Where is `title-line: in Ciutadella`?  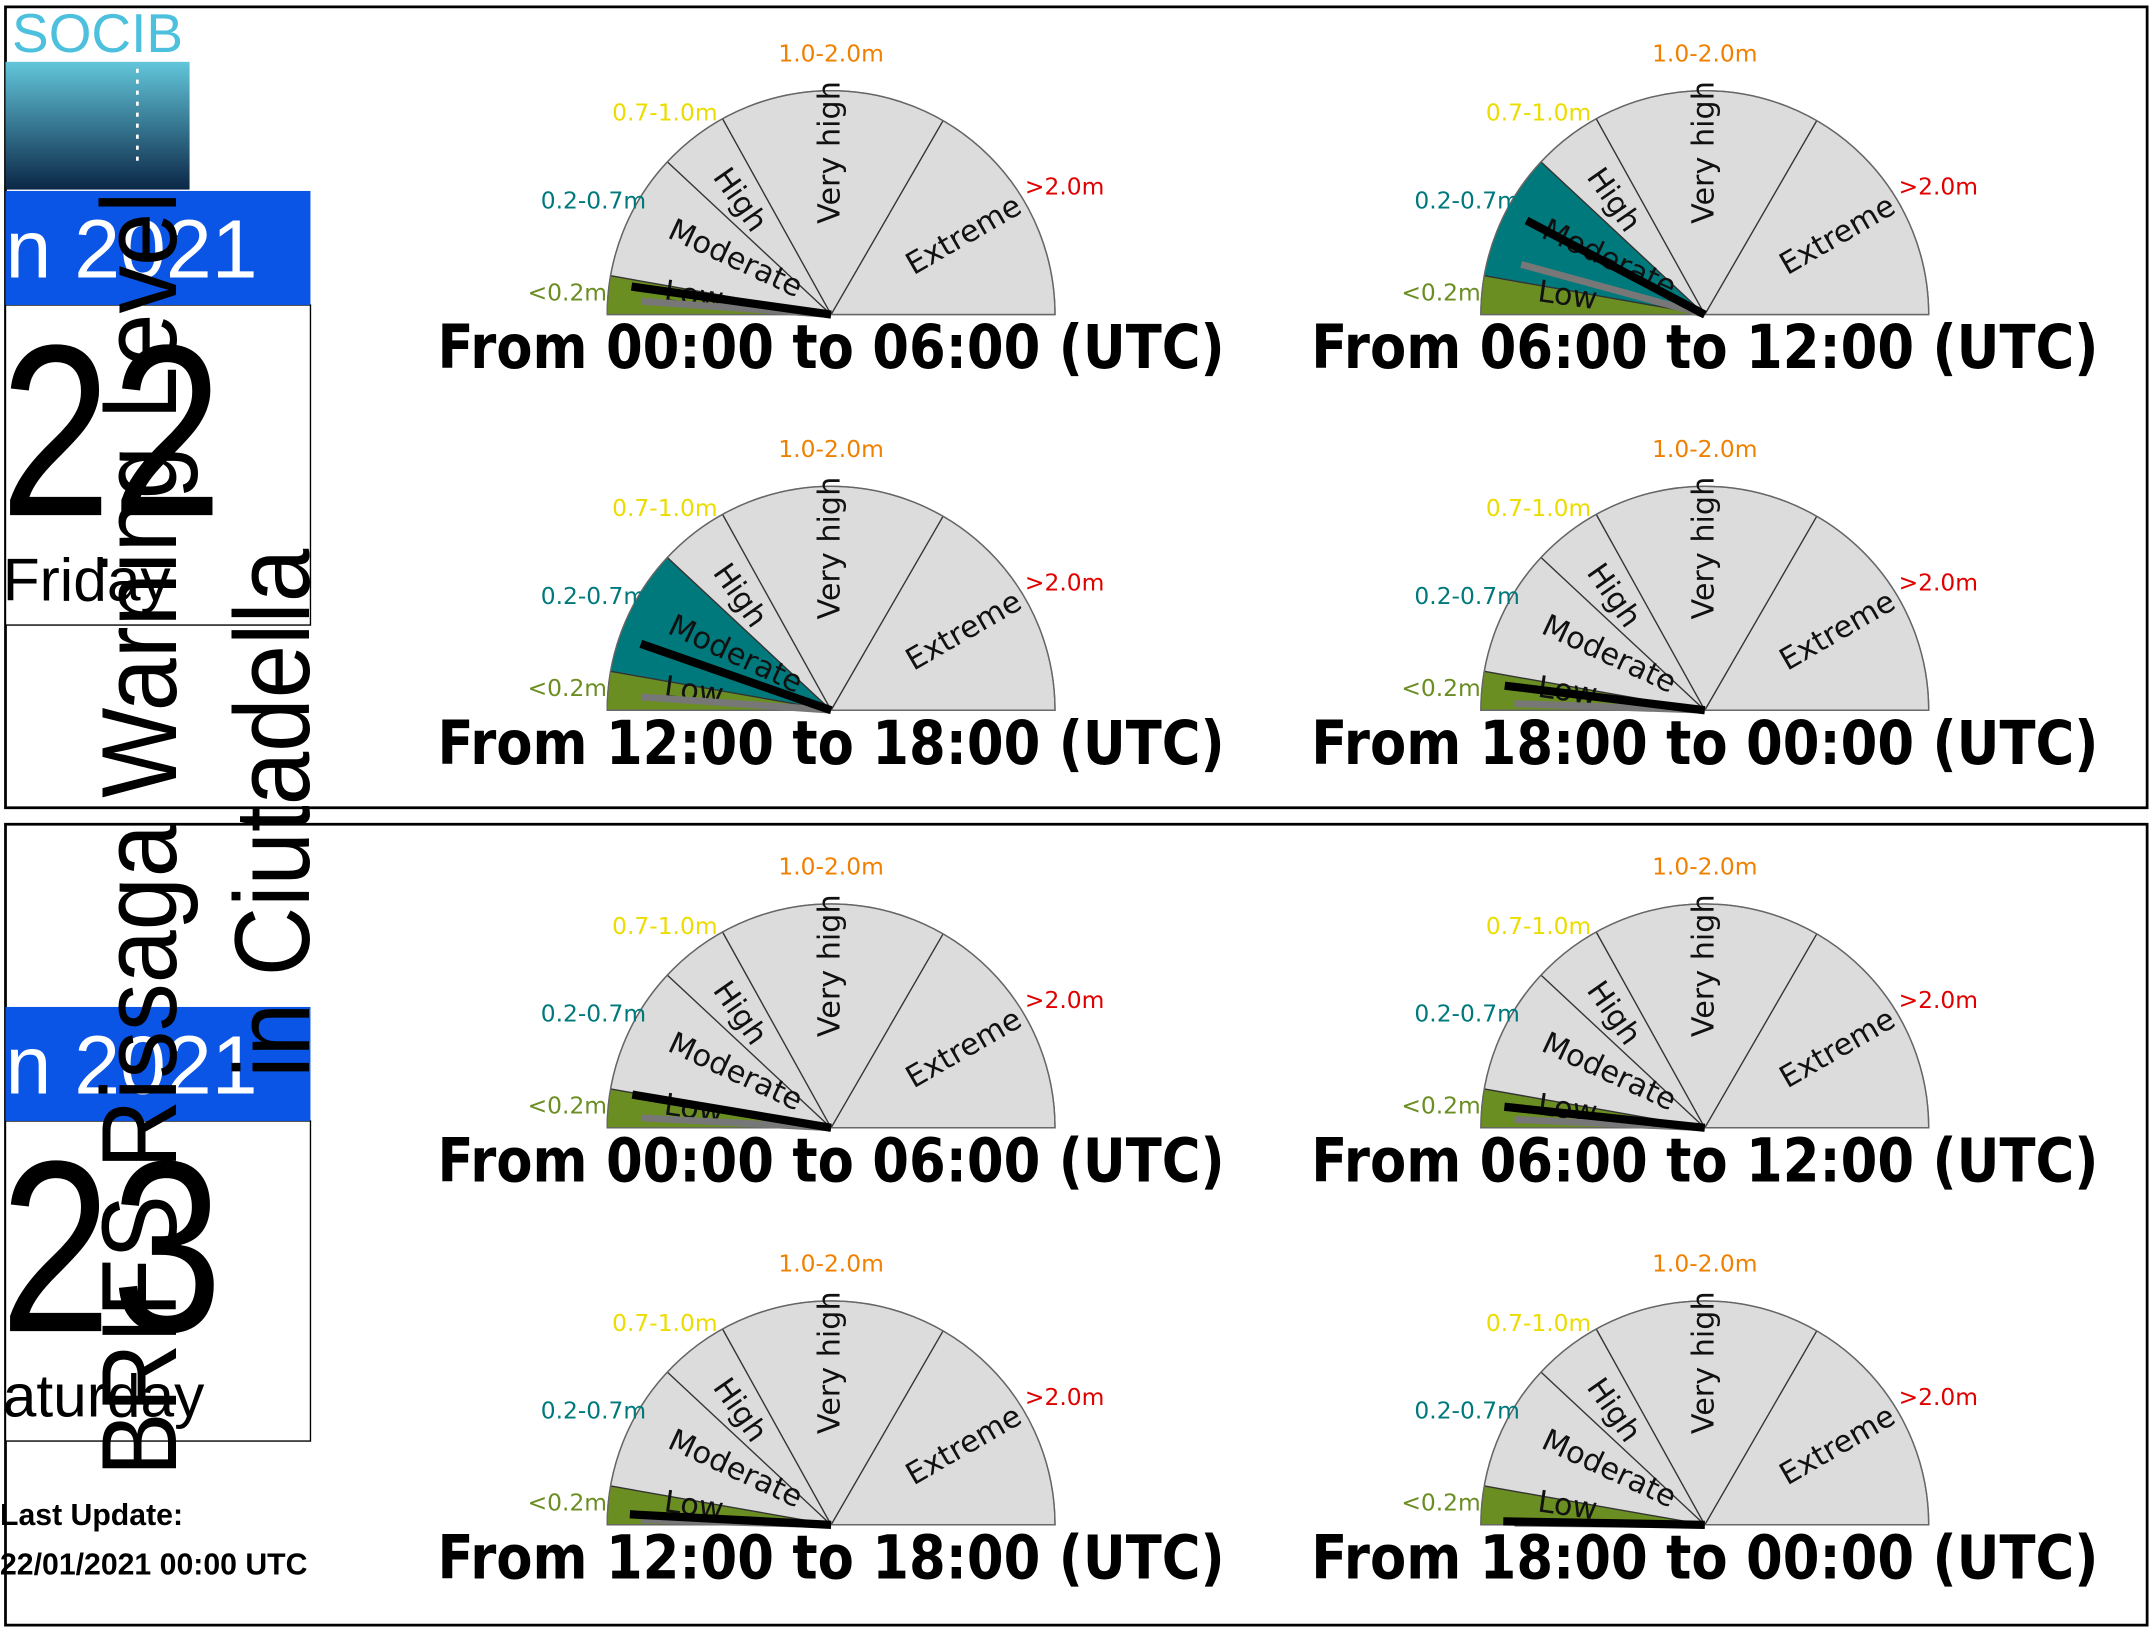 title-line: in Ciutadella is located at coordinates (272, 812).